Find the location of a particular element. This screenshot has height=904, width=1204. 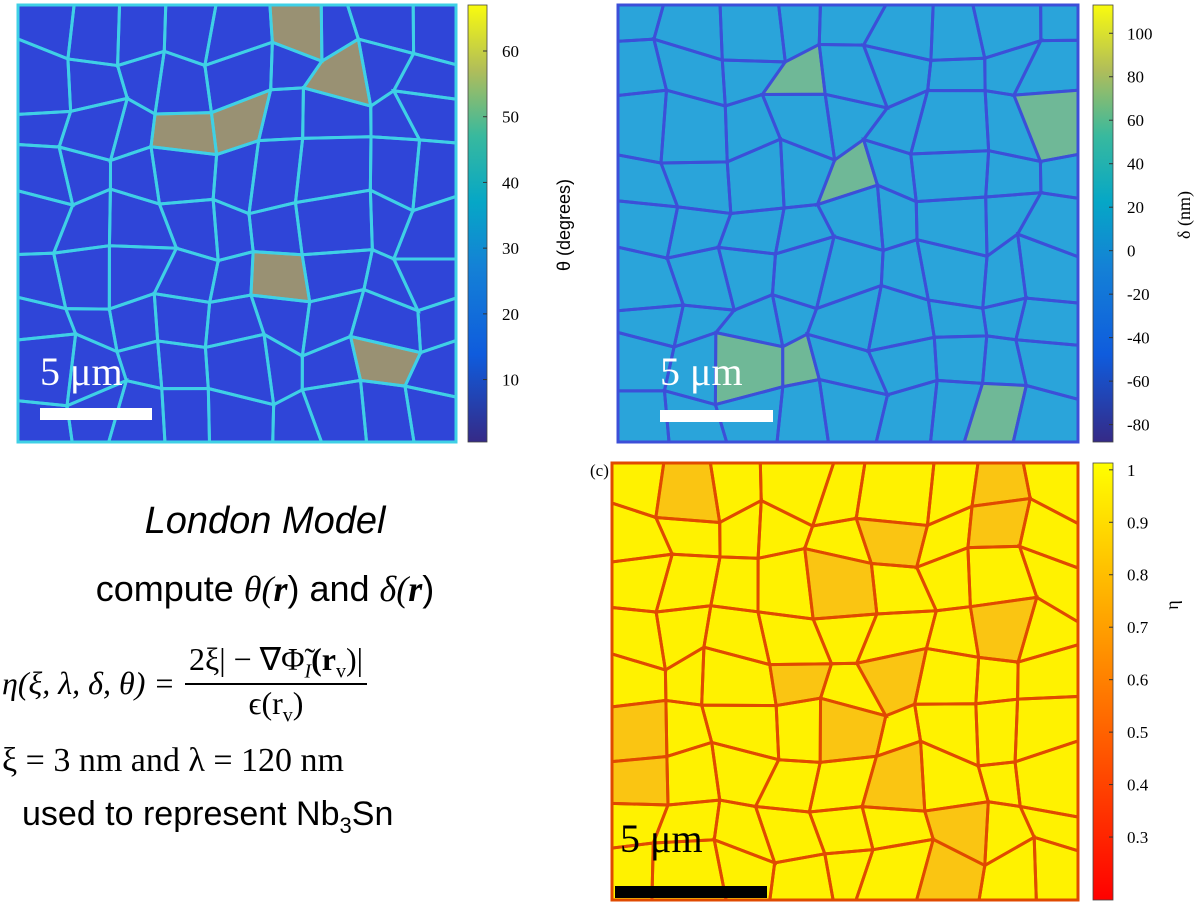

colorbar-label: η is located at coordinates (1172, 604).